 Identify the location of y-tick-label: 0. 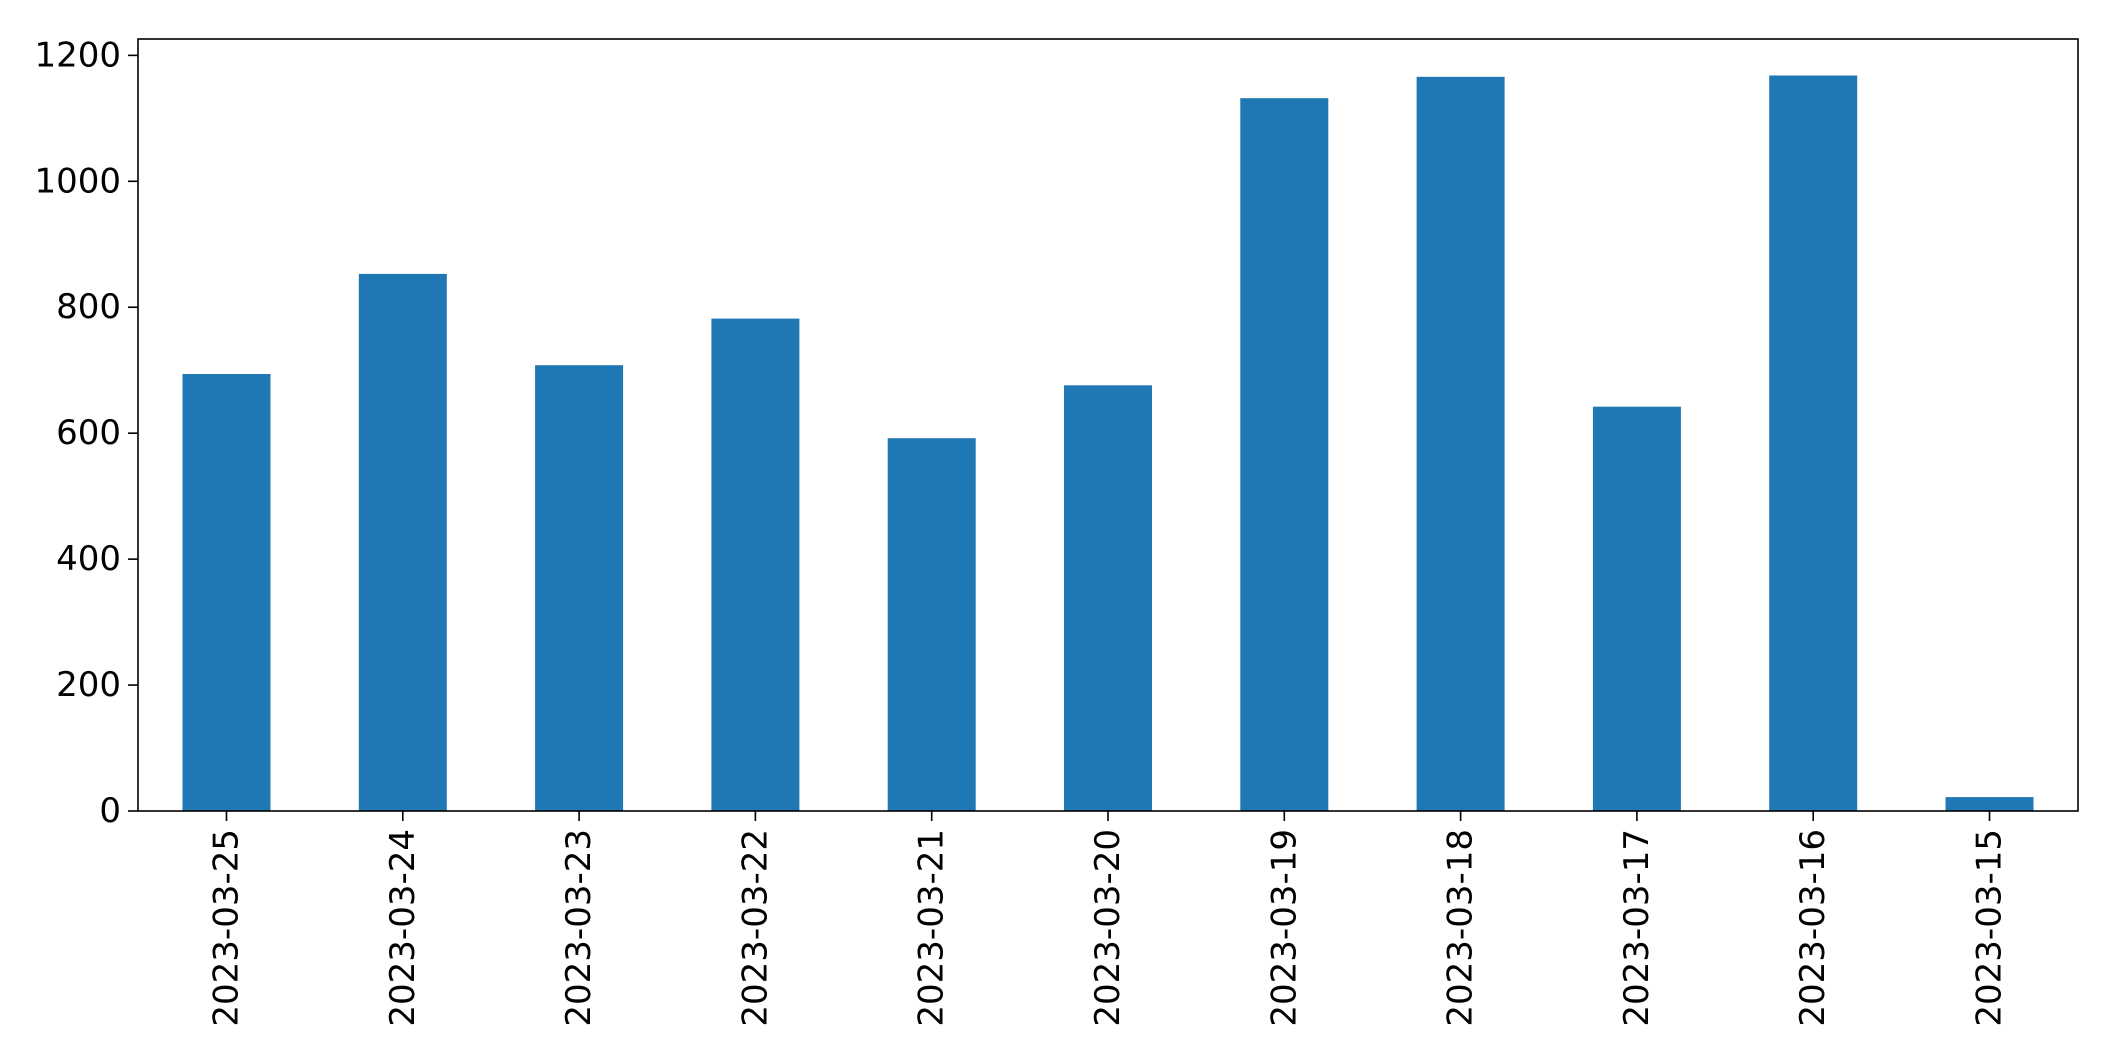
(110, 811).